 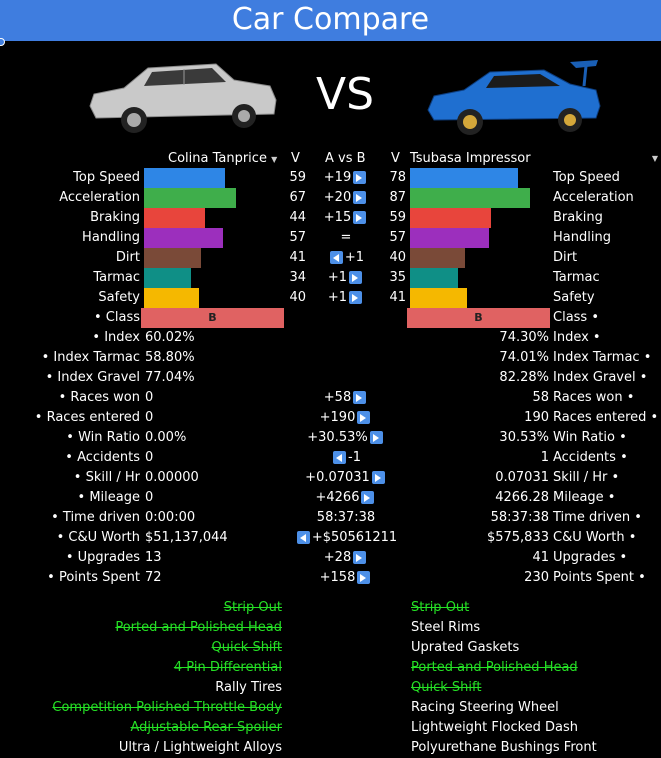 I want to click on upgrade-item-a: Ultra / Lightweight Alloys, so click(x=200, y=747).